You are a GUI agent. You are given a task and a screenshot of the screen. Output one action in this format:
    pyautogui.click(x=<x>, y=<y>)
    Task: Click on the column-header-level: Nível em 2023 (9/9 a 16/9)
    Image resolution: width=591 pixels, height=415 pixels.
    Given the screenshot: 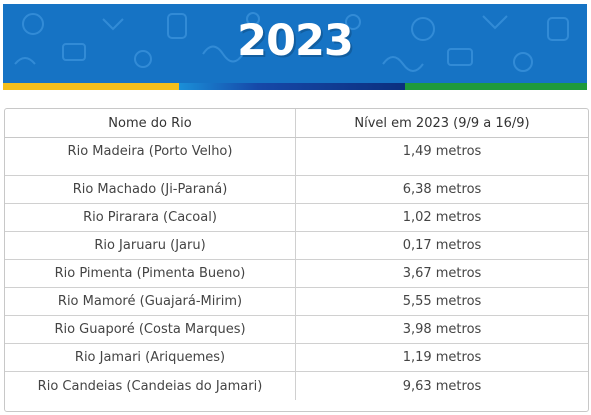 What is the action you would take?
    pyautogui.click(x=441, y=123)
    